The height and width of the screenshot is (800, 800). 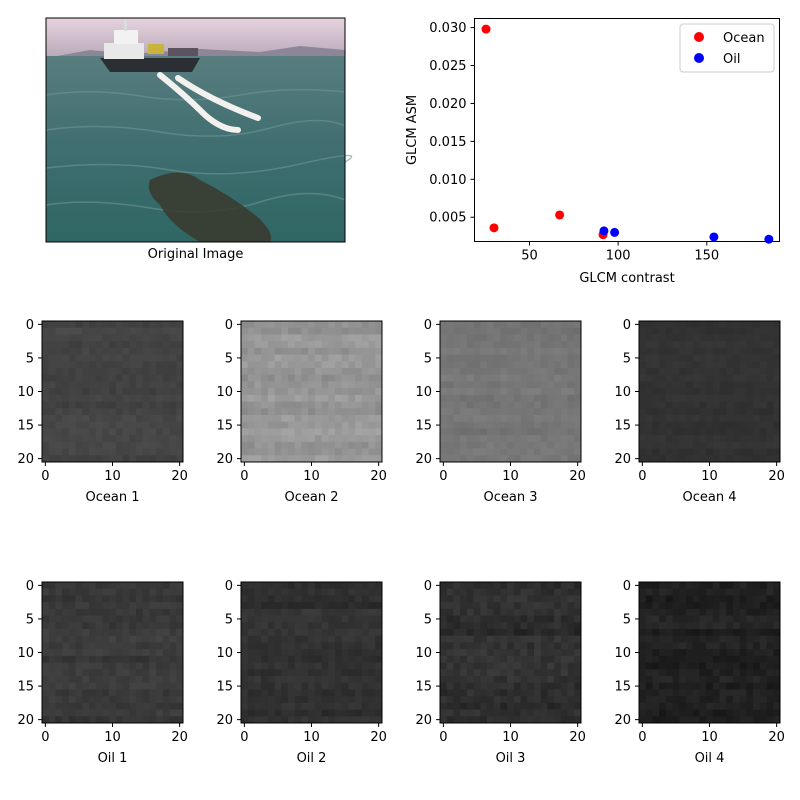 What do you see at coordinates (727, 48) in the screenshot?
I see `scatter-legend: Ocean Oil` at bounding box center [727, 48].